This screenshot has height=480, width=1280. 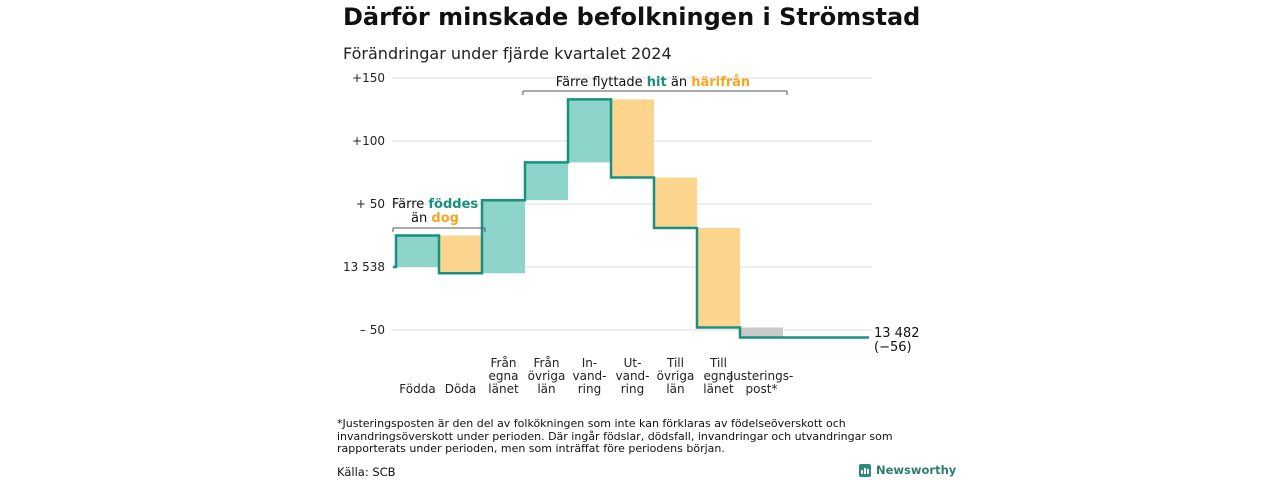 I want to click on end-value-label: 13 482, so click(x=897, y=333).